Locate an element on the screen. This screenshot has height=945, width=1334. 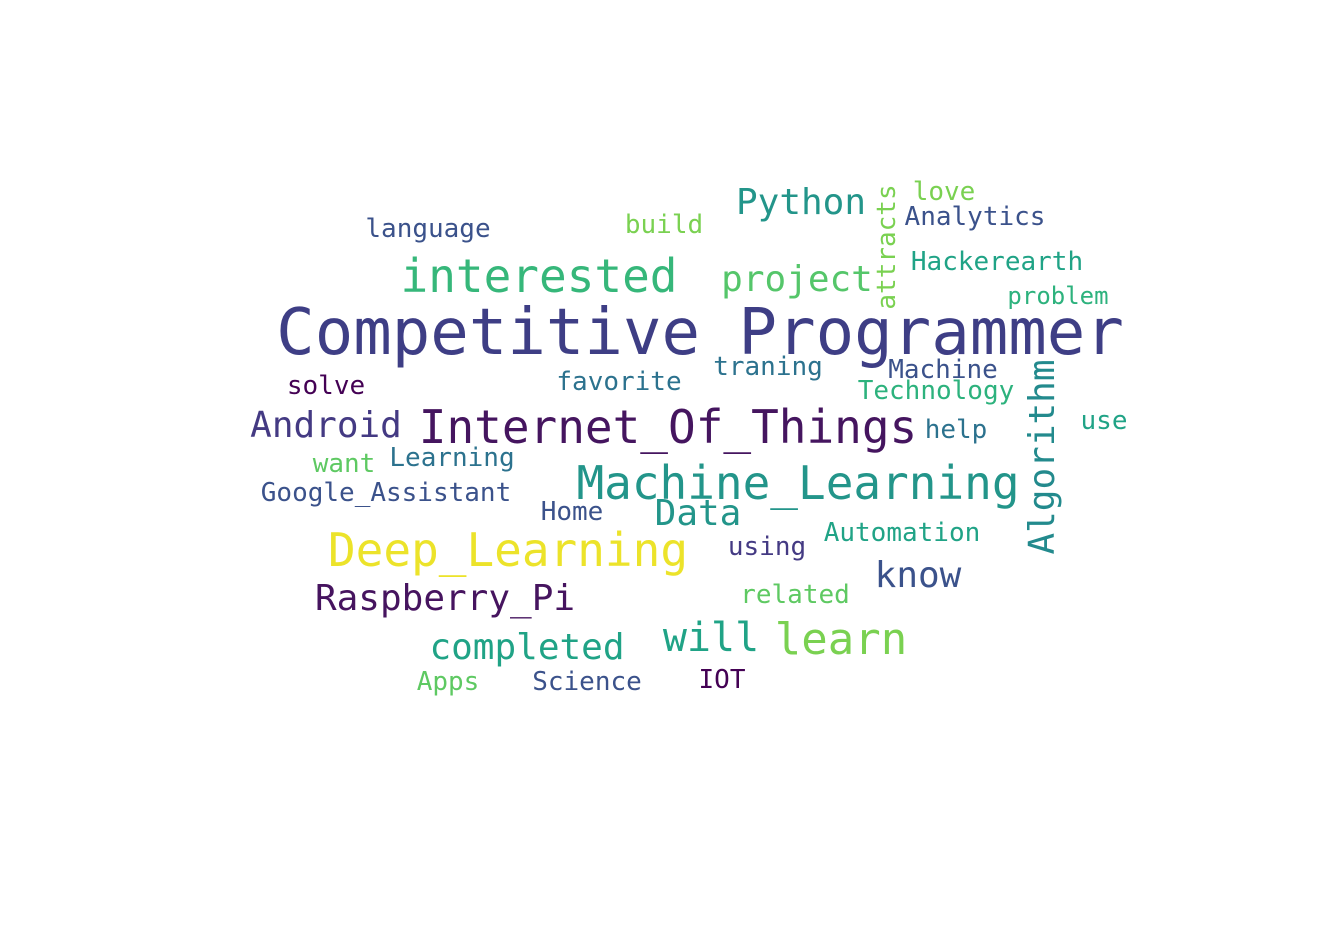
word-language: language is located at coordinates (428, 229).